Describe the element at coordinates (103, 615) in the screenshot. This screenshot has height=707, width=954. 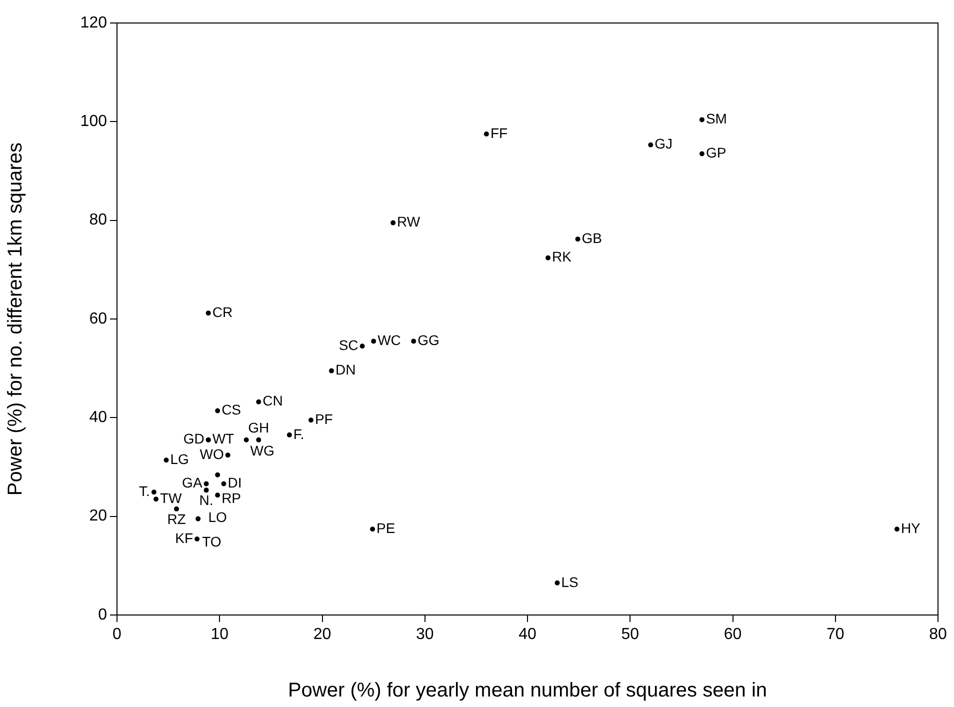
I see `y-tick-label: 0` at that location.